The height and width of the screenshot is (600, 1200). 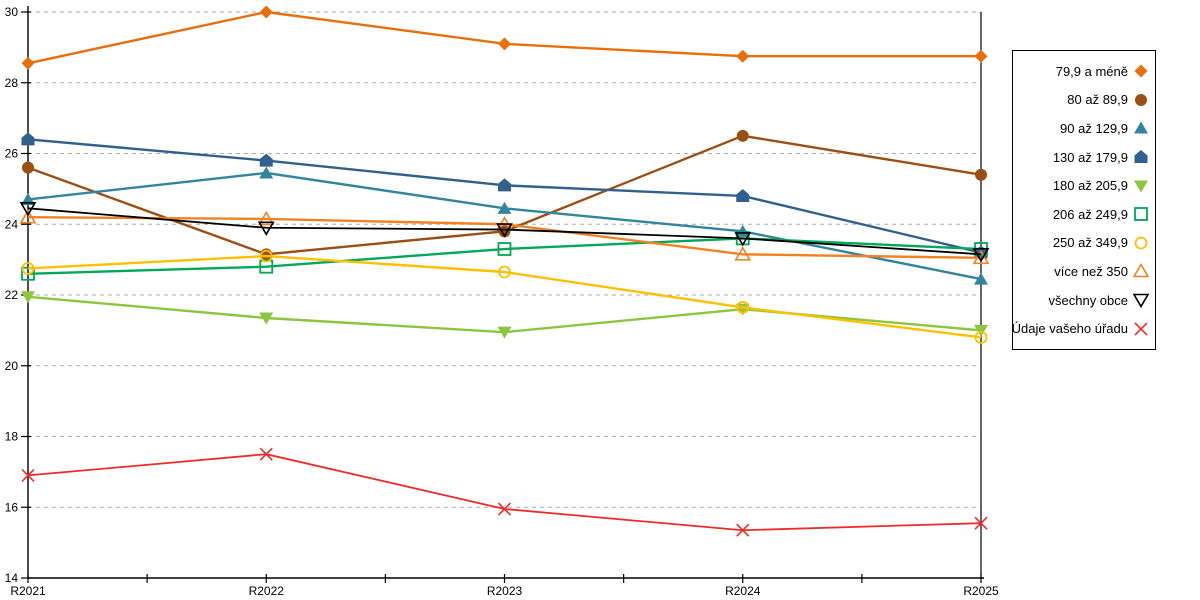 I want to click on legend-item: 250 až 349,9, so click(x=1084, y=243).